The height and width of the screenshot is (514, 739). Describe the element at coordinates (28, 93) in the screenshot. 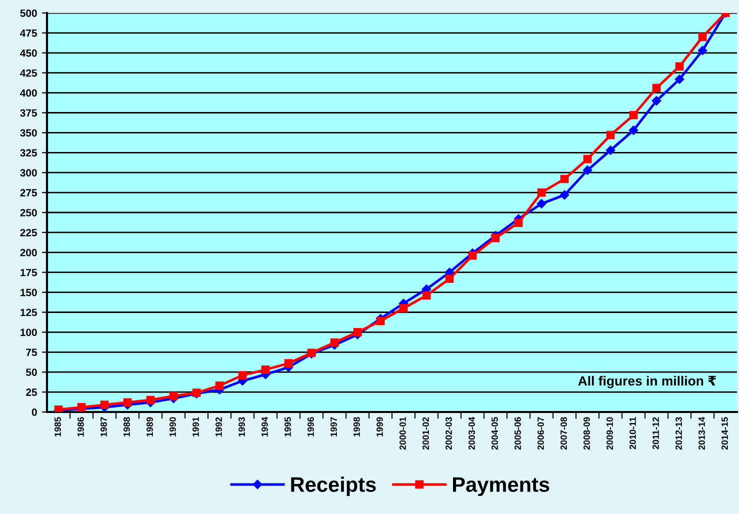

I see `y-tick-label: 400` at that location.